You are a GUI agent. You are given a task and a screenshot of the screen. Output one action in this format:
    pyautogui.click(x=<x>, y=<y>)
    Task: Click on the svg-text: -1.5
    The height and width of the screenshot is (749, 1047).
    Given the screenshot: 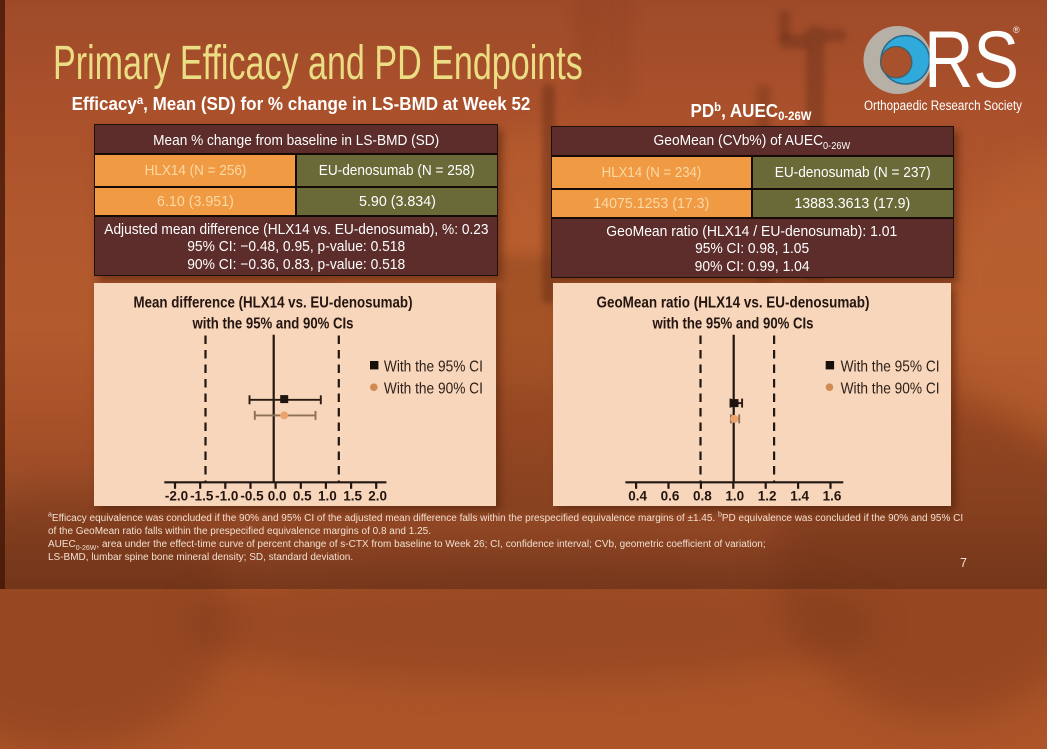 What is the action you would take?
    pyautogui.click(x=202, y=495)
    